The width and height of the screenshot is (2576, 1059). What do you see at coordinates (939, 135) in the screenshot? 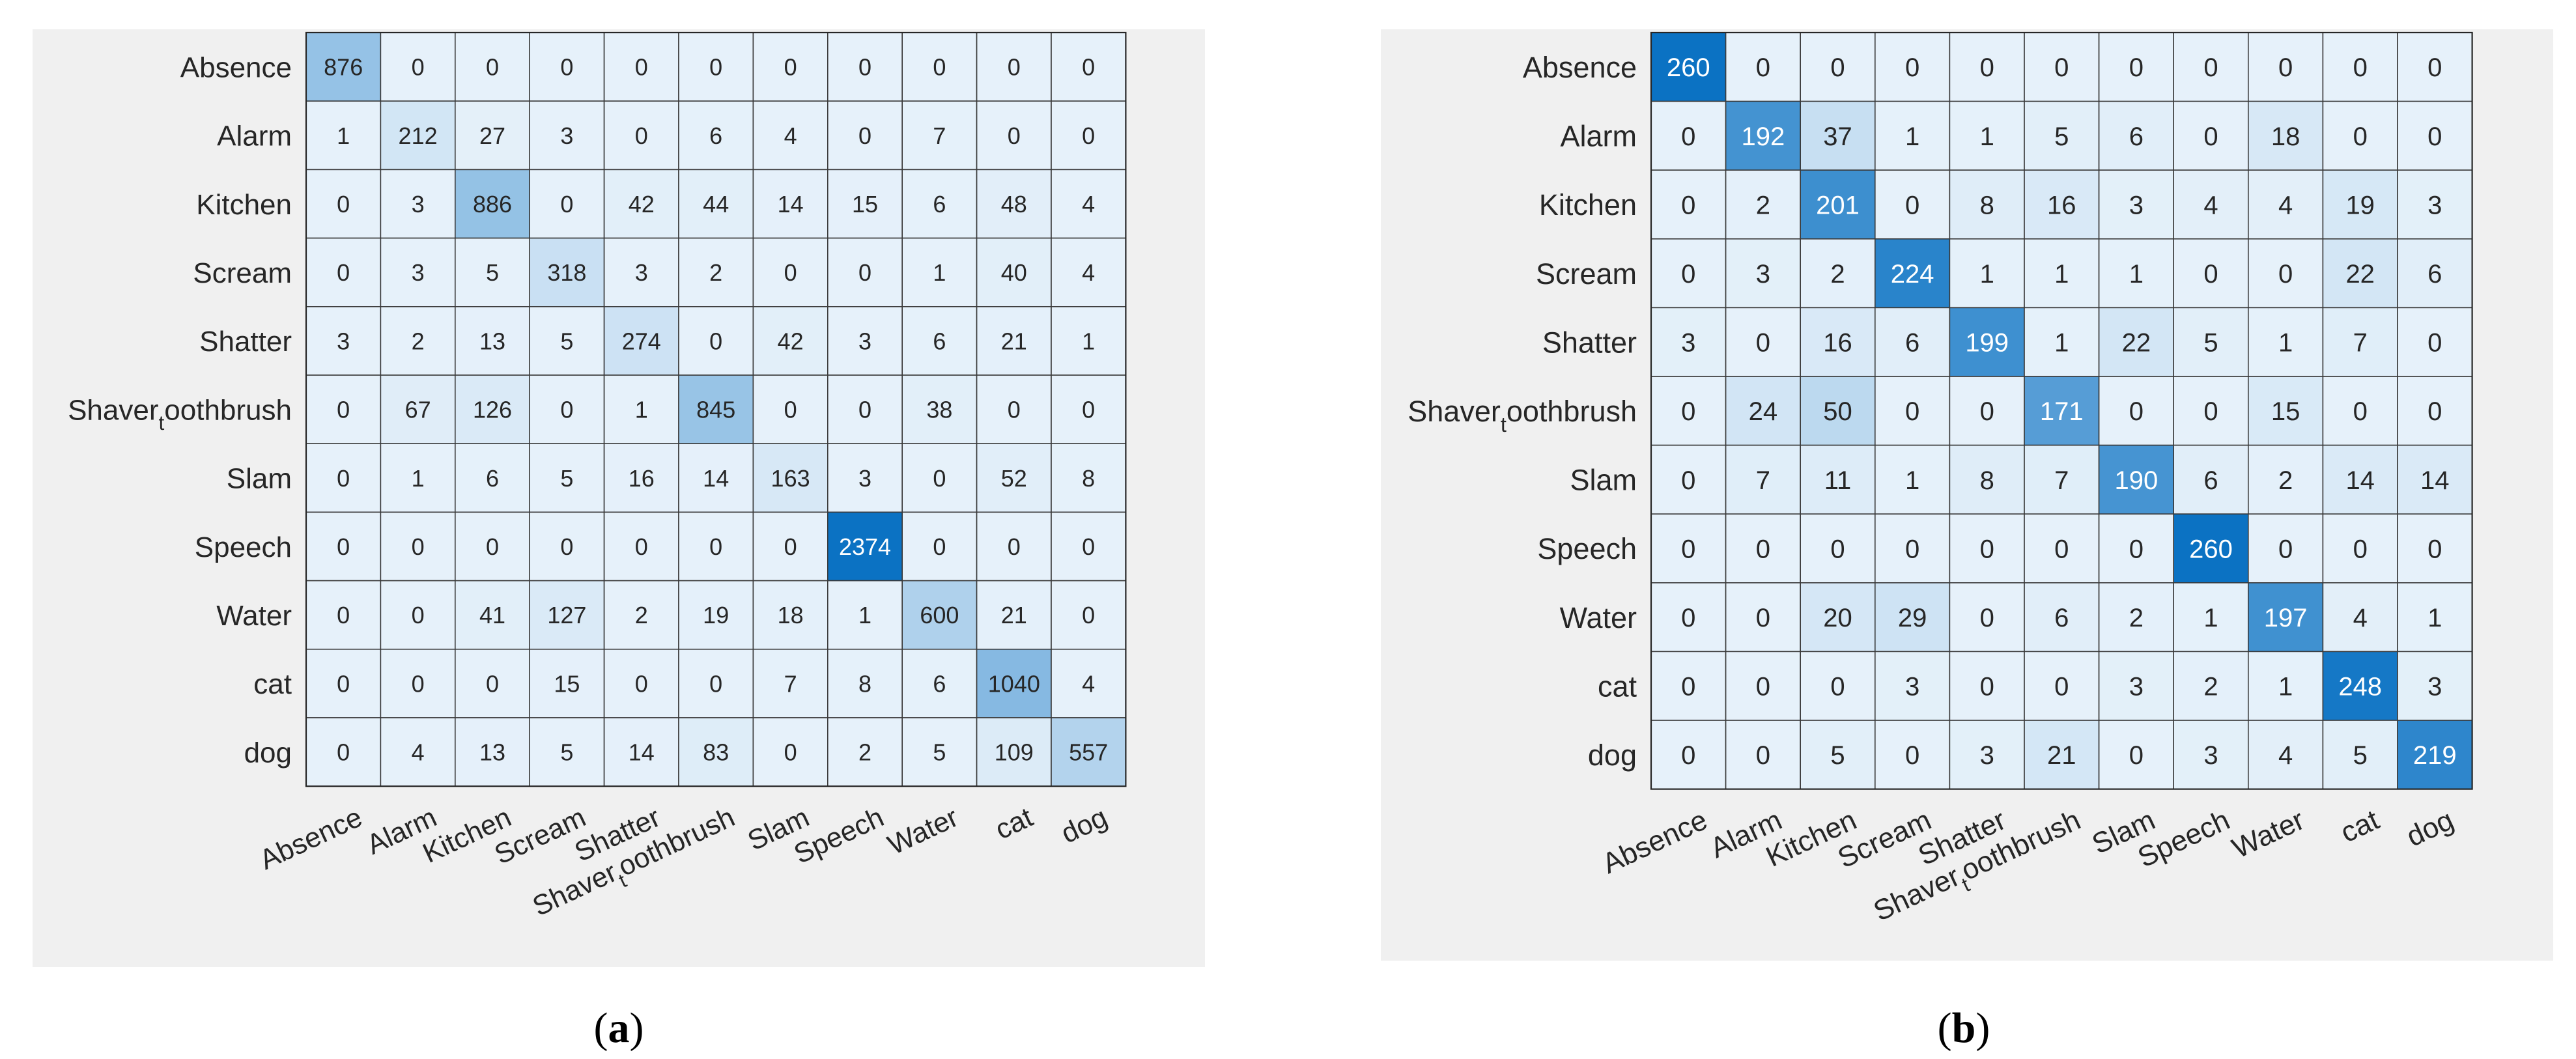
I see `cell-value-label: 7` at bounding box center [939, 135].